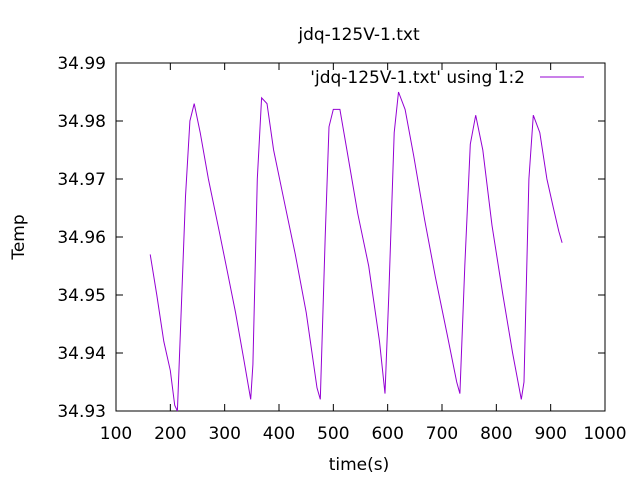  What do you see at coordinates (81, 122) in the screenshot?
I see `y-tick-label: 34.98` at bounding box center [81, 122].